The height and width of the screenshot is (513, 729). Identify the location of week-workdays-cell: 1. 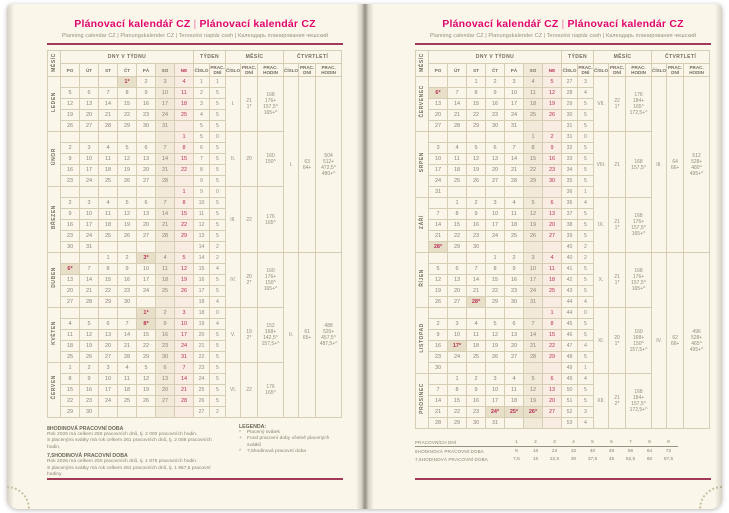
(585, 192).